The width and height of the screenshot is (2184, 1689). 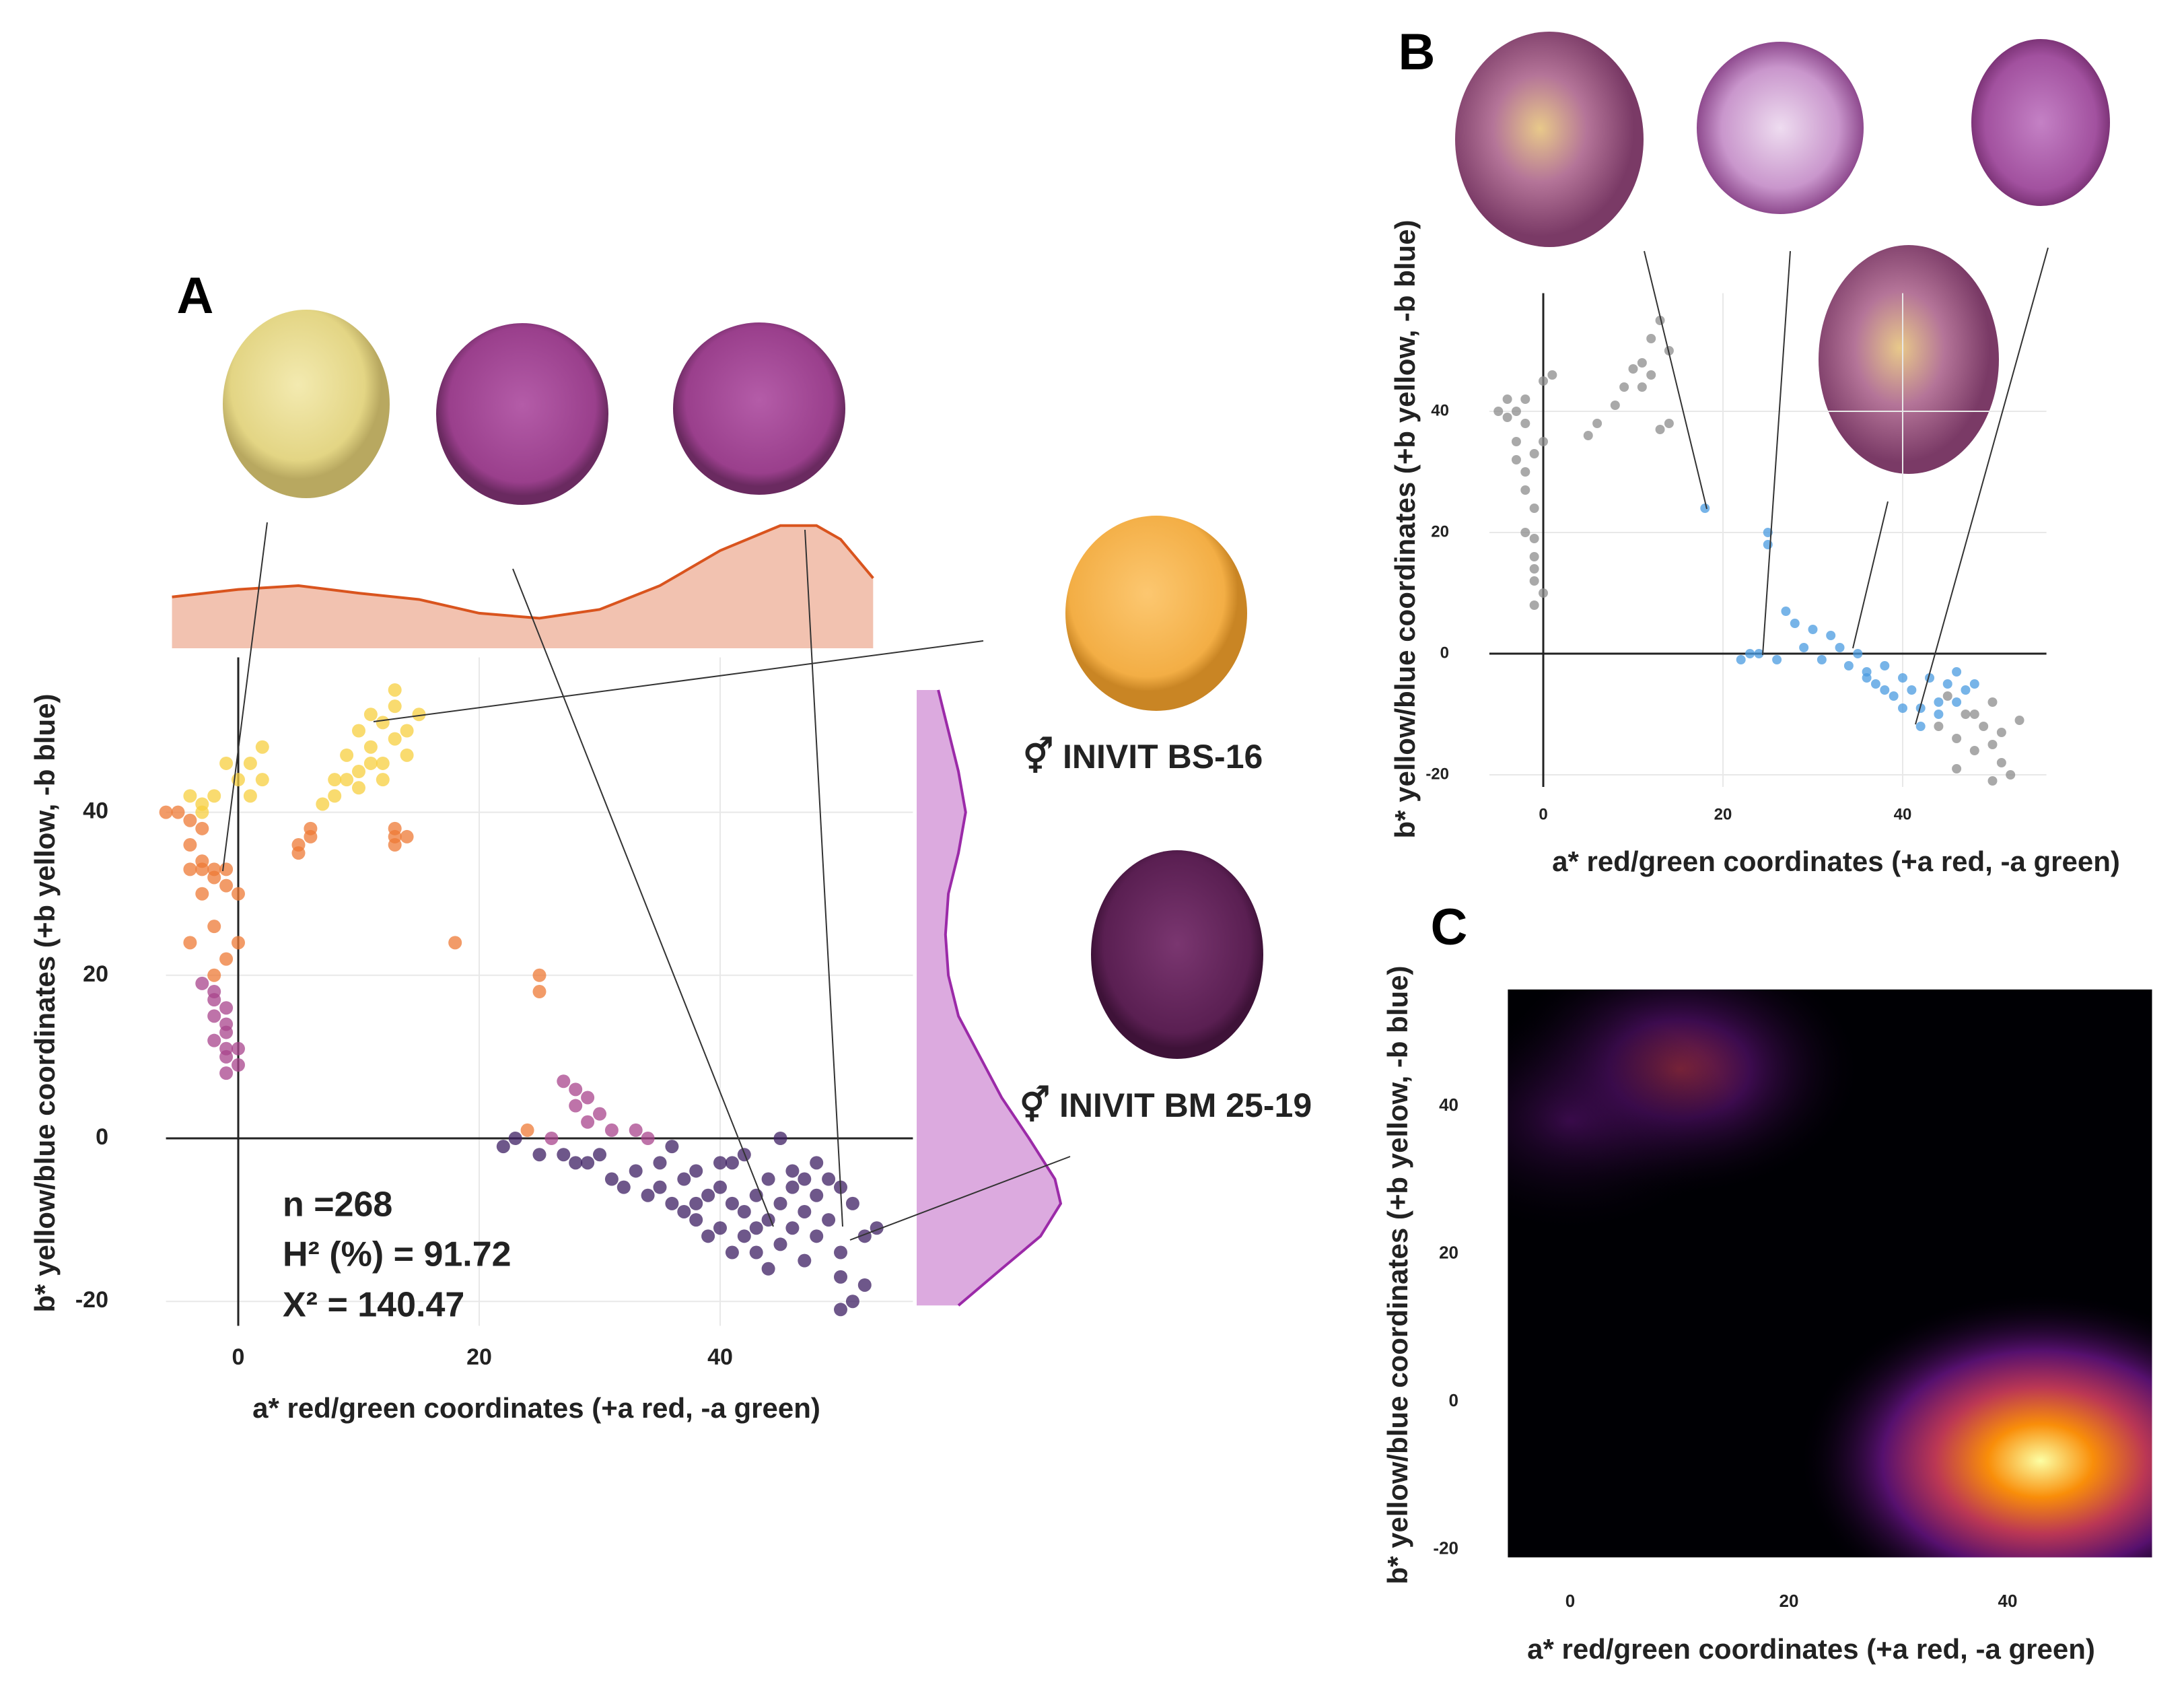 What do you see at coordinates (2008, 1601) in the screenshot?
I see `x-tick-label: 40` at bounding box center [2008, 1601].